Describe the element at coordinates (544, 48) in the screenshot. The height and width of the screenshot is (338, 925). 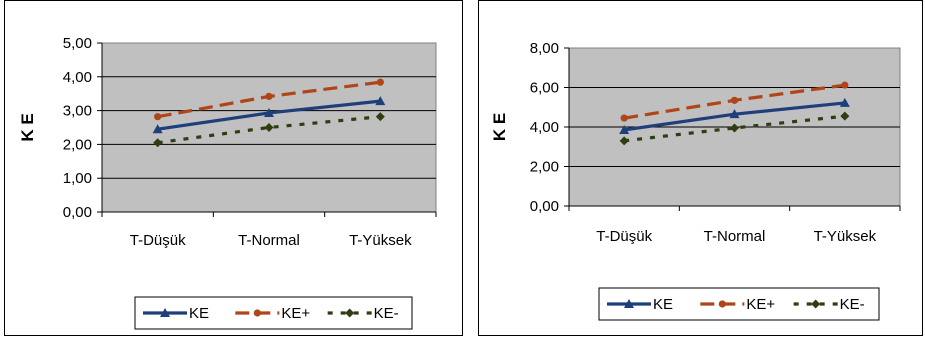
I see `y-tick-label: 8,00` at that location.